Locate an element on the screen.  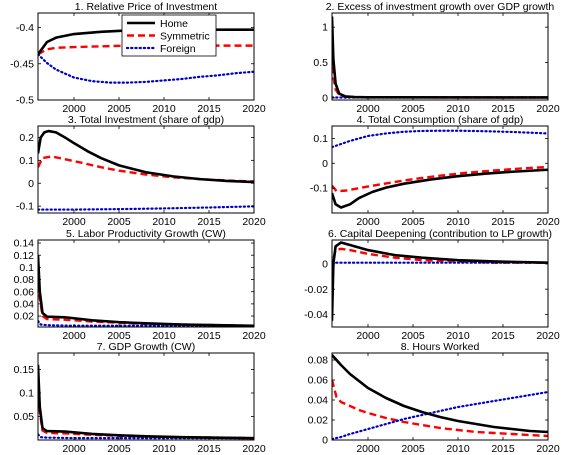
y-tick-label: 0.05 is located at coordinates (24, 417).